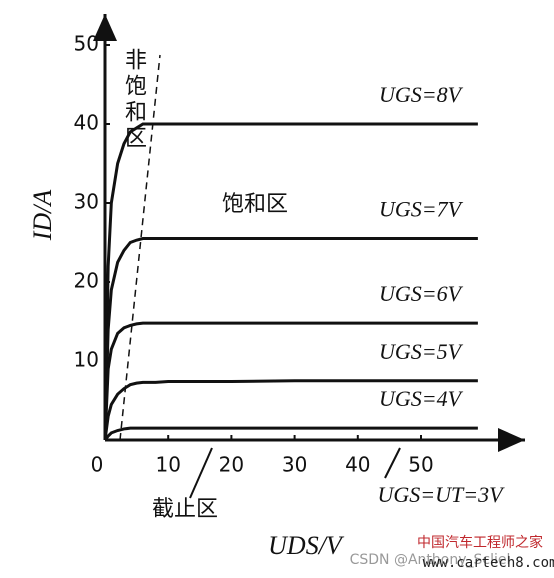 The image size is (554, 578). I want to click on y-axis-title: ID/A, so click(42, 216).